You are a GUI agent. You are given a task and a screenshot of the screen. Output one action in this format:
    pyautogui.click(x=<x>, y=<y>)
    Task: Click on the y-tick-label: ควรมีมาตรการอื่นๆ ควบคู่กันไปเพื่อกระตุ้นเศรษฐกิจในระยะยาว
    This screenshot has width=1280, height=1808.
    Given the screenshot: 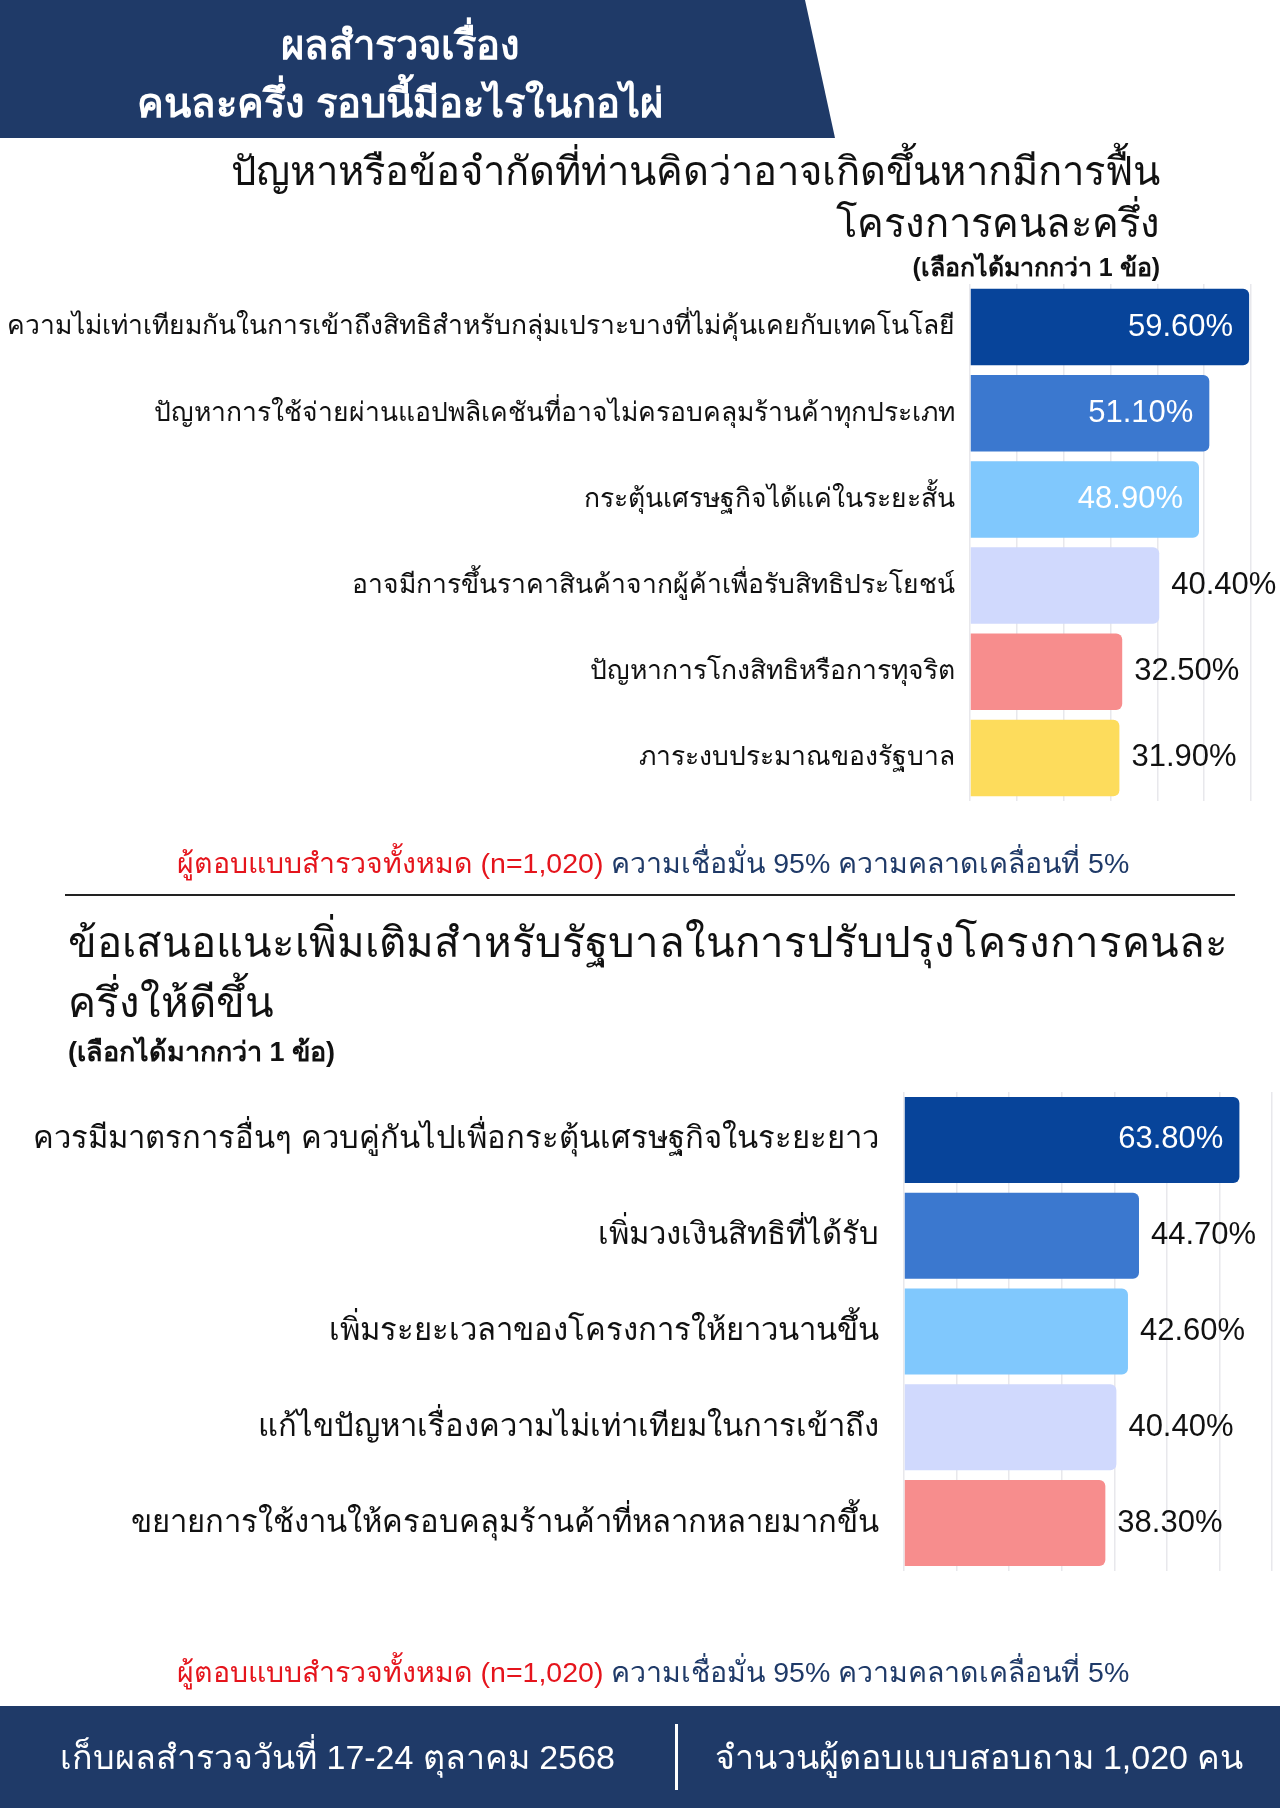 What is the action you would take?
    pyautogui.click(x=456, y=1137)
    